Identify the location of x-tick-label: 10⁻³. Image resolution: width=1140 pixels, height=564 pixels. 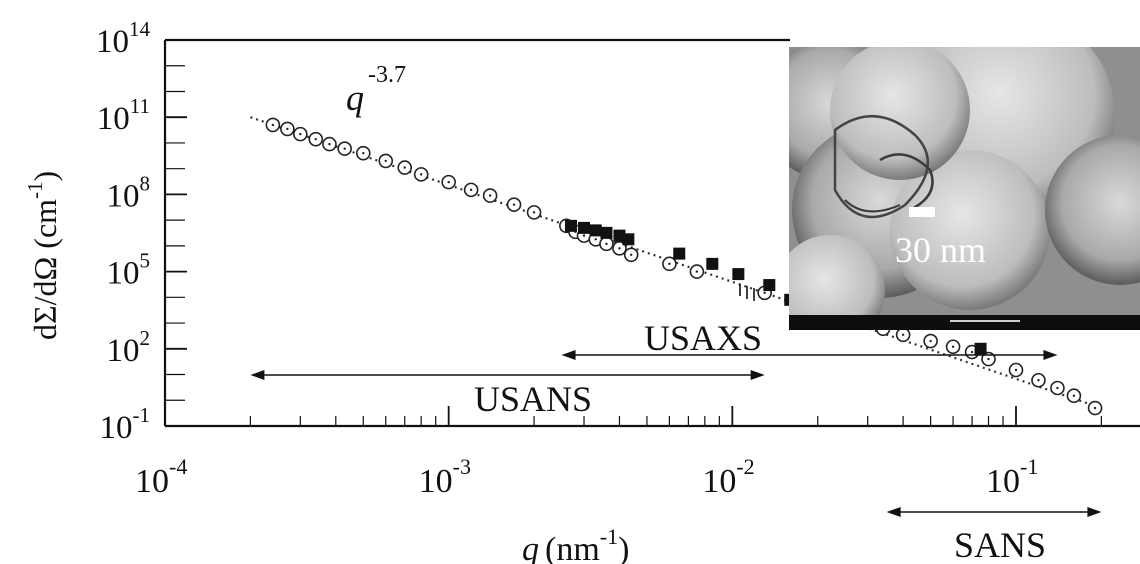
(445, 477).